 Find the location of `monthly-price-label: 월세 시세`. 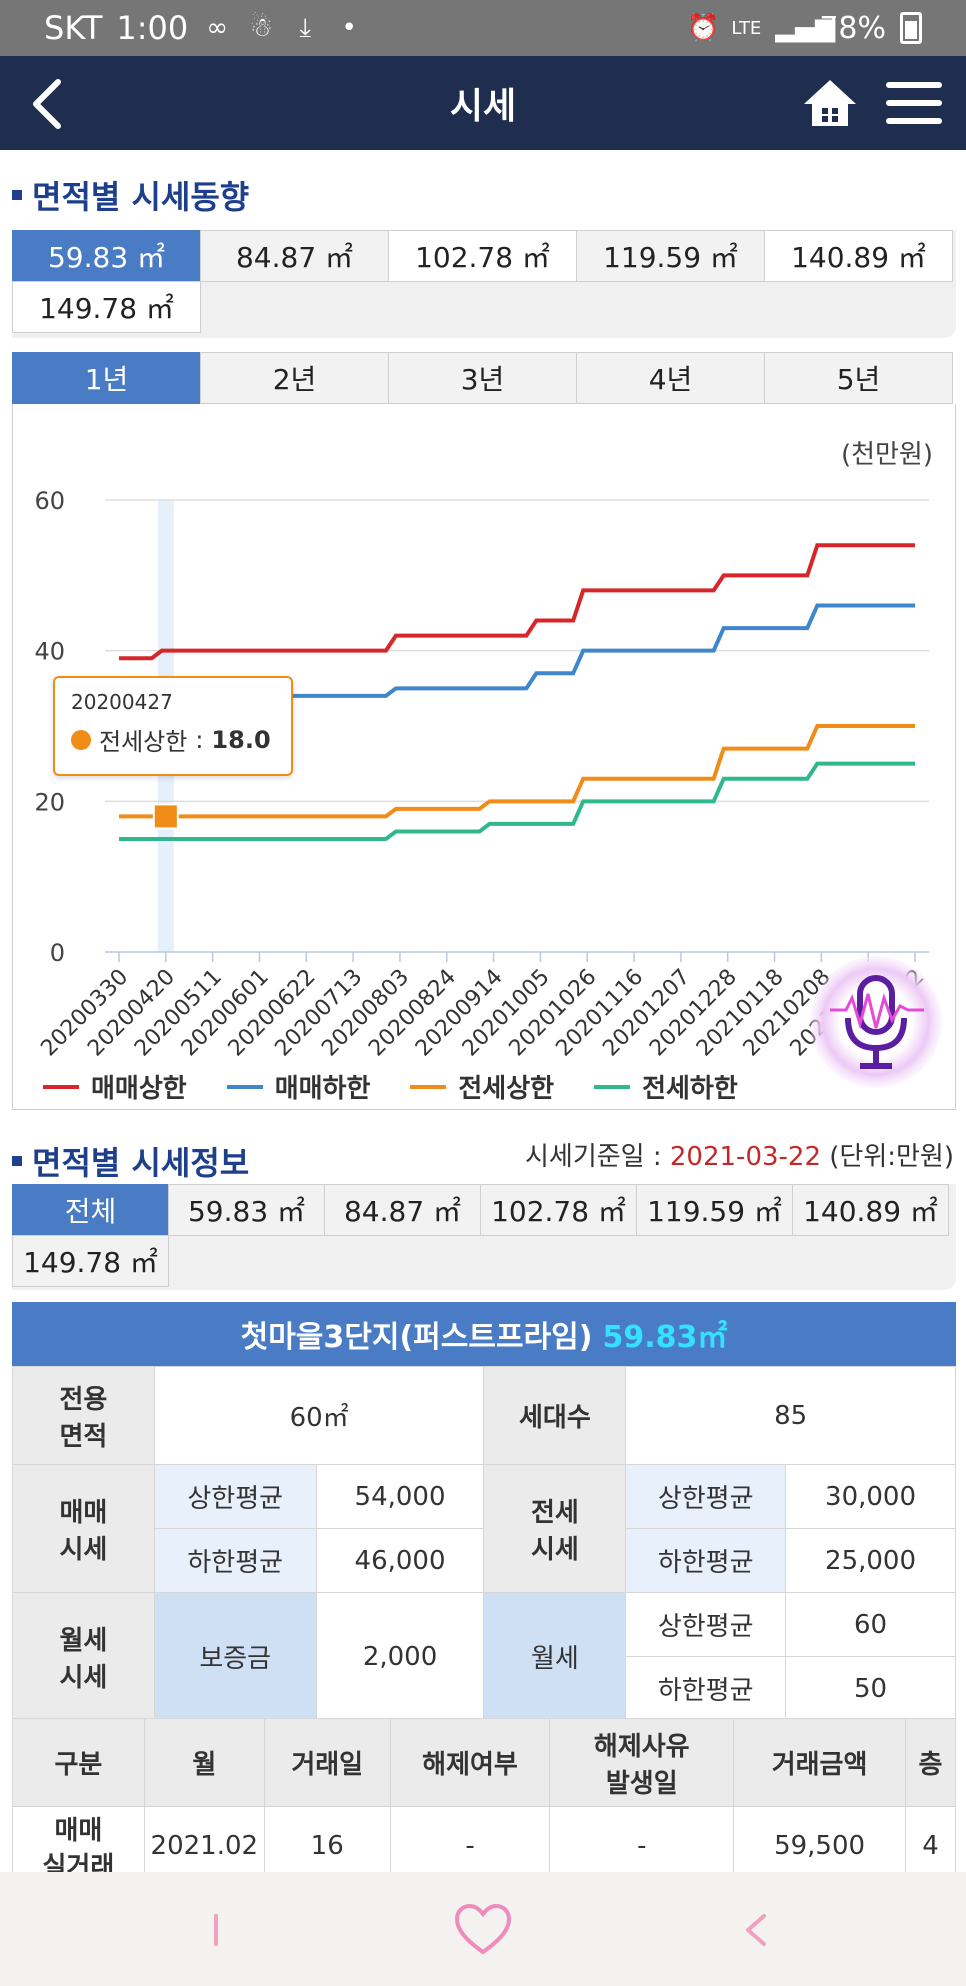

monthly-price-label: 월세 시세 is located at coordinates (83, 1656).